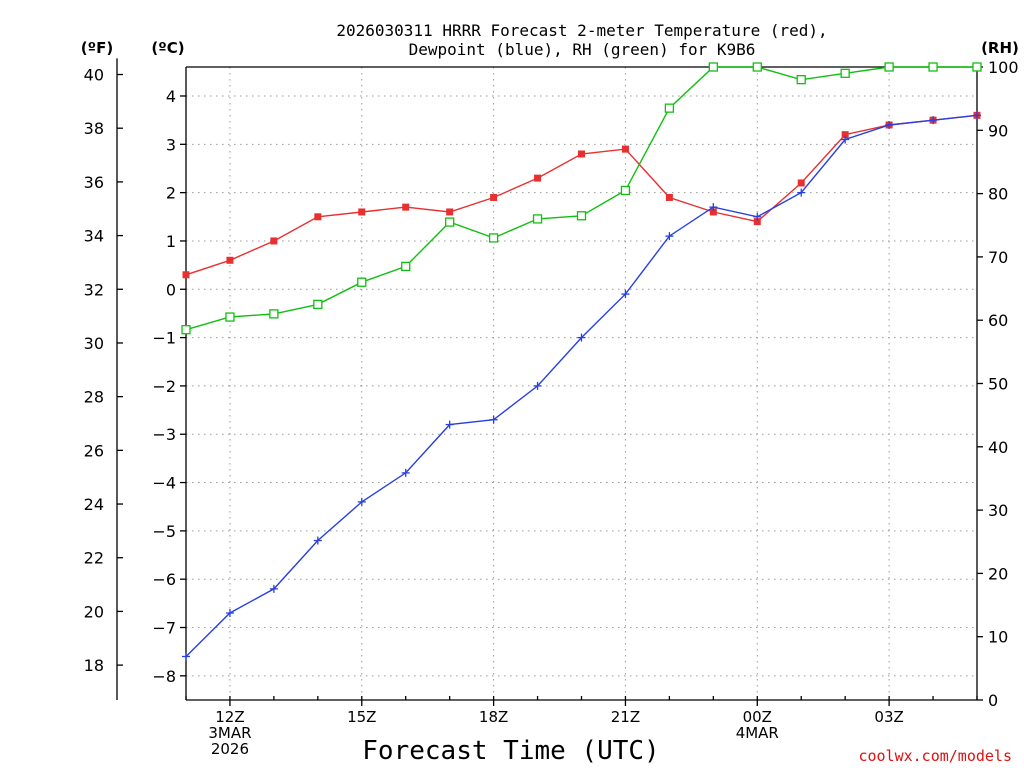  I want to click on rh-tick-label: 80, so click(998, 194).